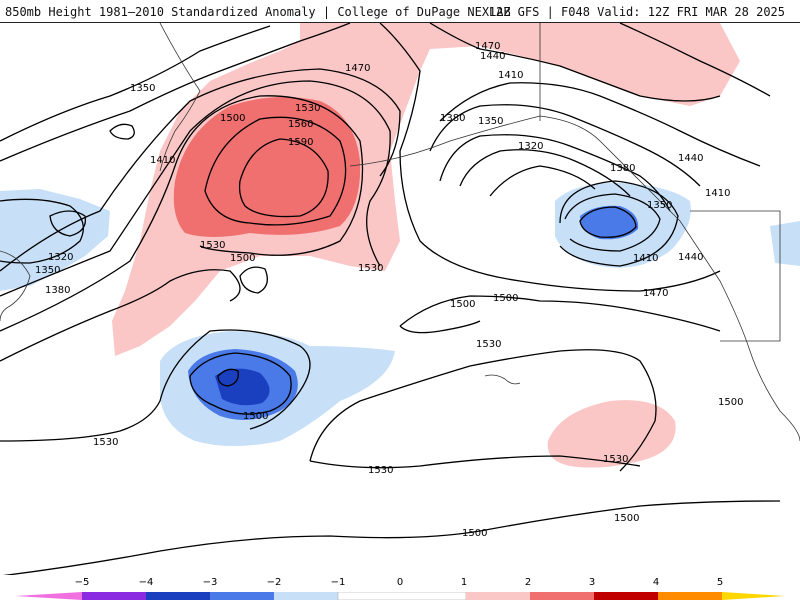 This screenshot has width=800, height=600. I want to click on contour-line-1500-south, so click(390, 538).